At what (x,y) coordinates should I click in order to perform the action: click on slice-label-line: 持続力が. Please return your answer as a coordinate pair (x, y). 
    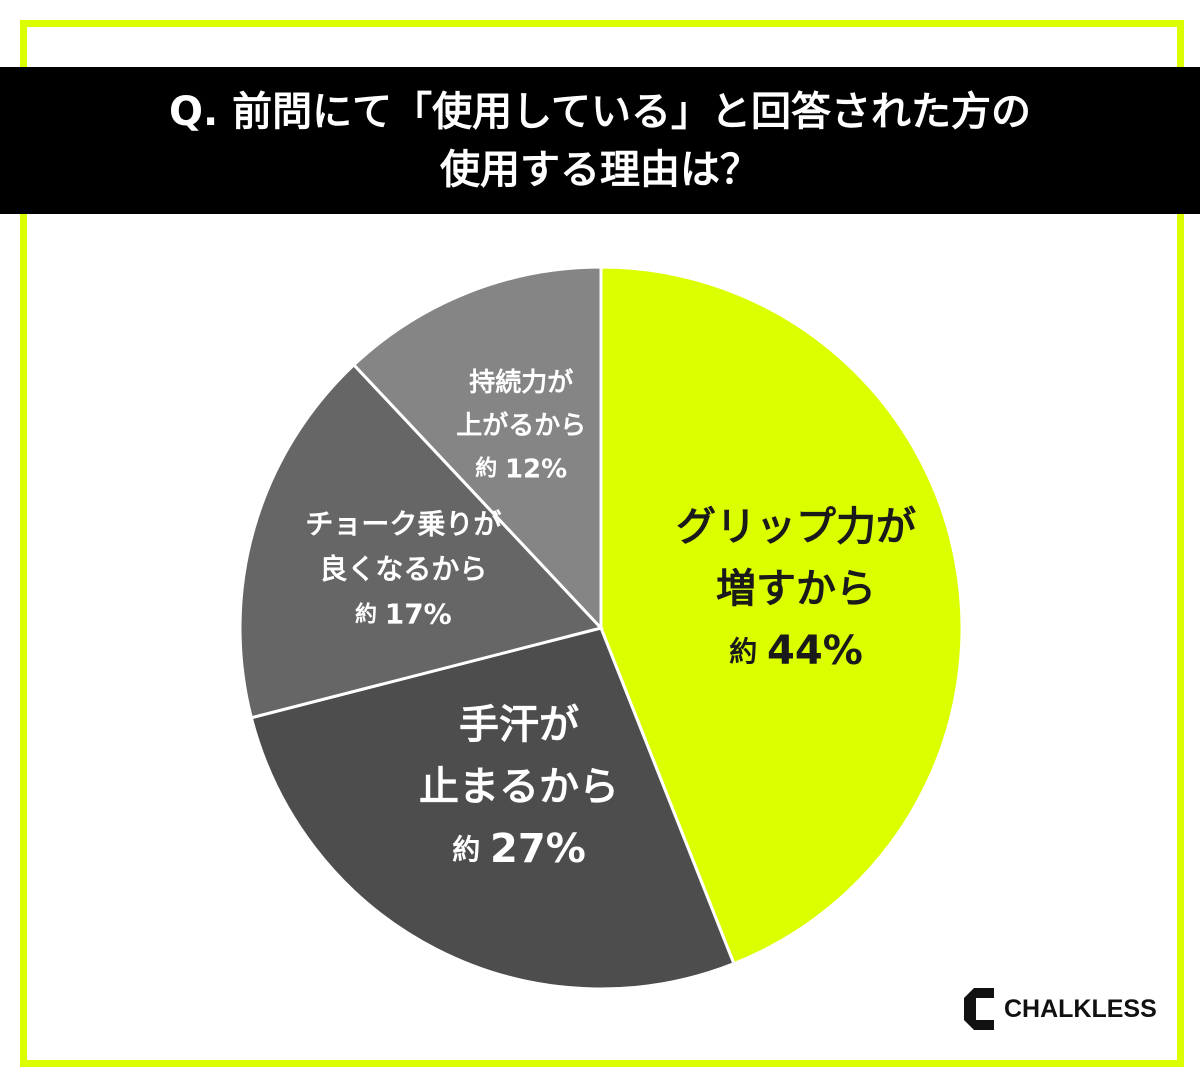
    Looking at the image, I should click on (521, 382).